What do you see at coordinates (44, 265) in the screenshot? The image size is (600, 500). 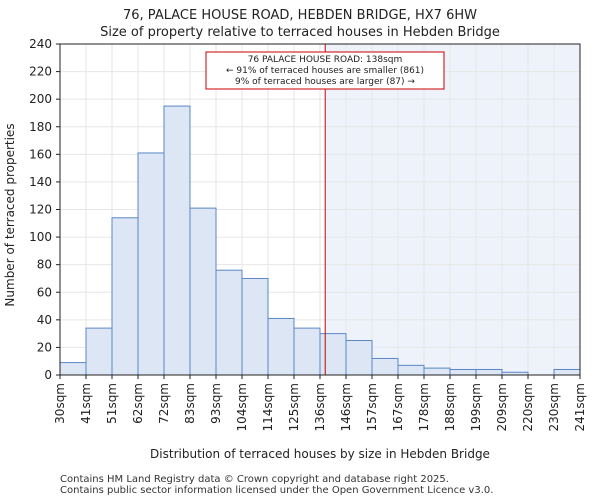 I see `y-tick-label: 80` at bounding box center [44, 265].